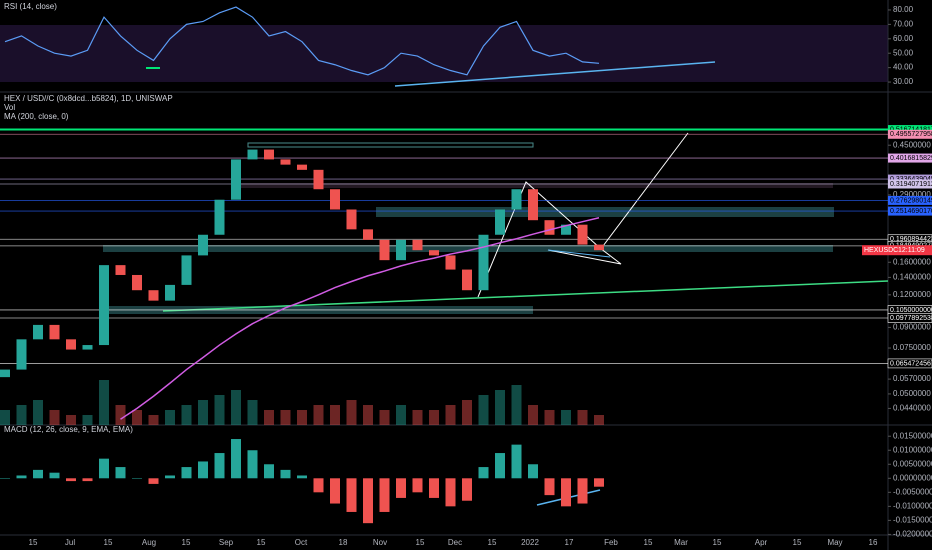  Describe the element at coordinates (903, 23) in the screenshot. I see `y-tick-label: 70.00` at that location.